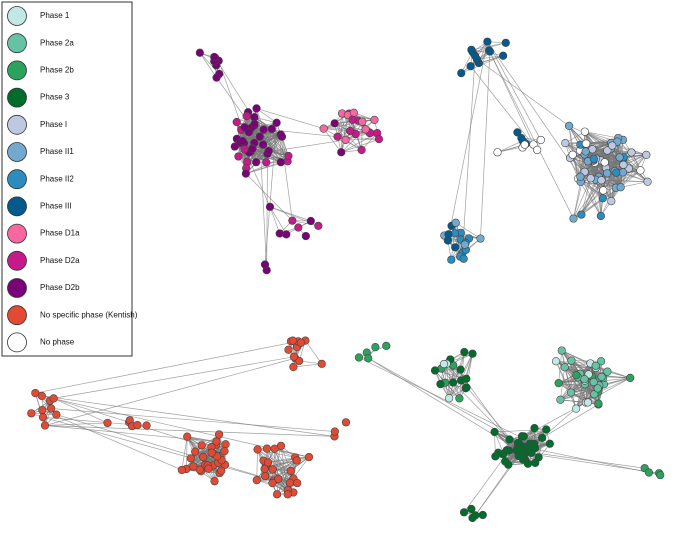 This screenshot has height=550, width=685. I want to click on legend-label: Phase 2b, so click(57, 70).